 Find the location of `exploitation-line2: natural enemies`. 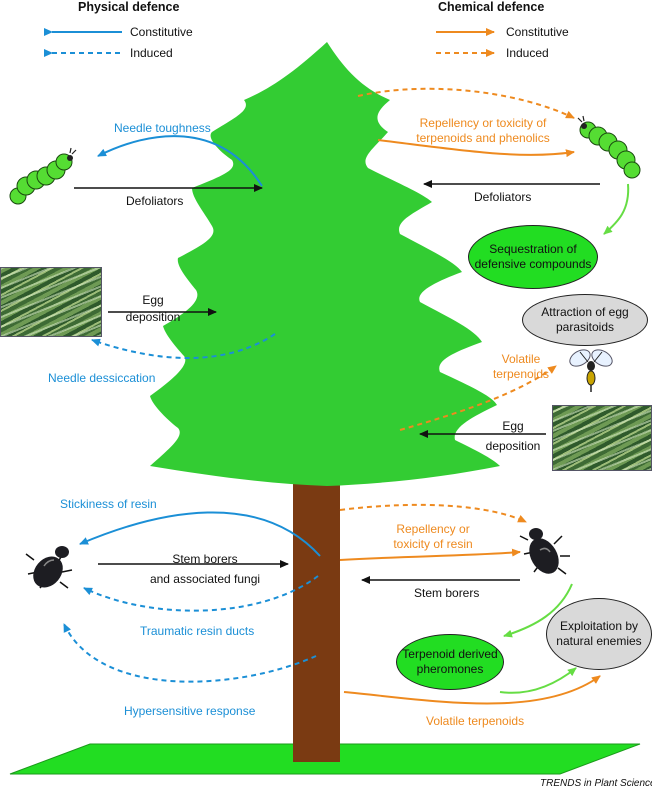

exploitation-line2: natural enemies is located at coordinates (599, 641).